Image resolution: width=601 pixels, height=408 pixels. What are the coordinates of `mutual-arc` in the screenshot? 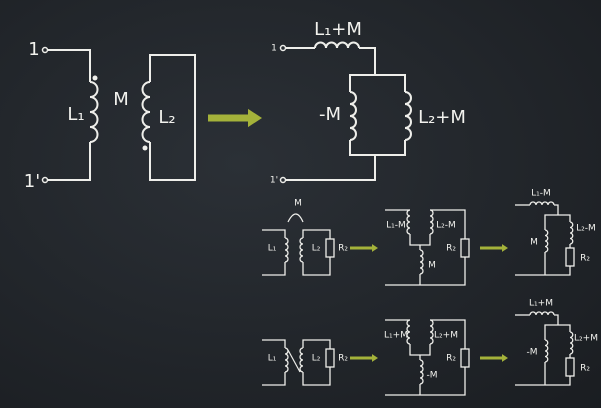 It's located at (295, 218).